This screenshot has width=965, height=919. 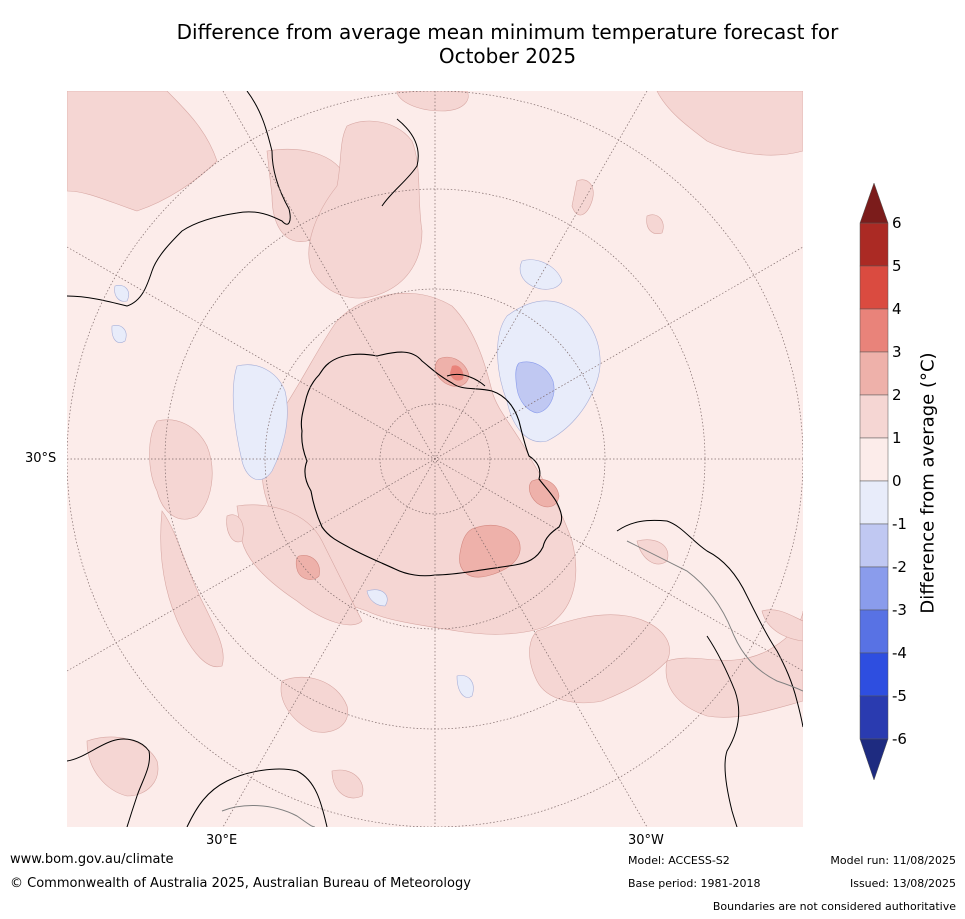 I want to click on title-line-2: October 2025, so click(x=507, y=56).